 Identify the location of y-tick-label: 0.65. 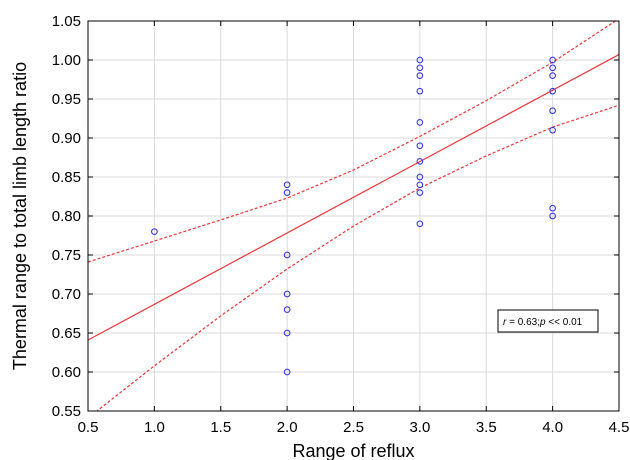
(66, 333).